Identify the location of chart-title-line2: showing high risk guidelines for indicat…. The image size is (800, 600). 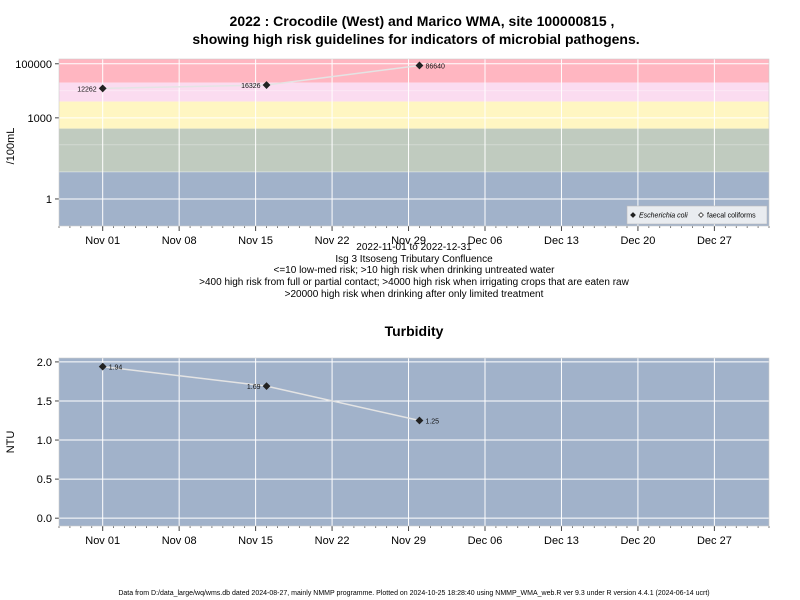
(415, 39).